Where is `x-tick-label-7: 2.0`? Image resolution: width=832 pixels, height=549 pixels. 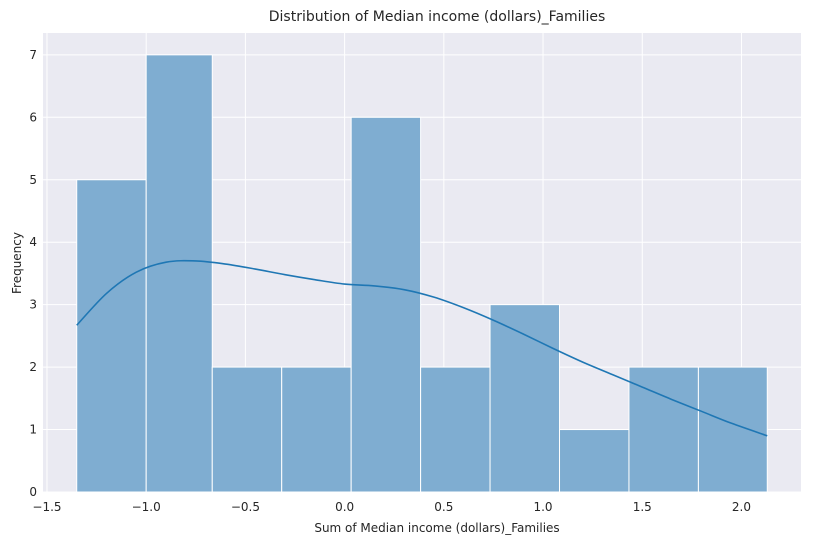
x-tick-label-7: 2.0 is located at coordinates (741, 507).